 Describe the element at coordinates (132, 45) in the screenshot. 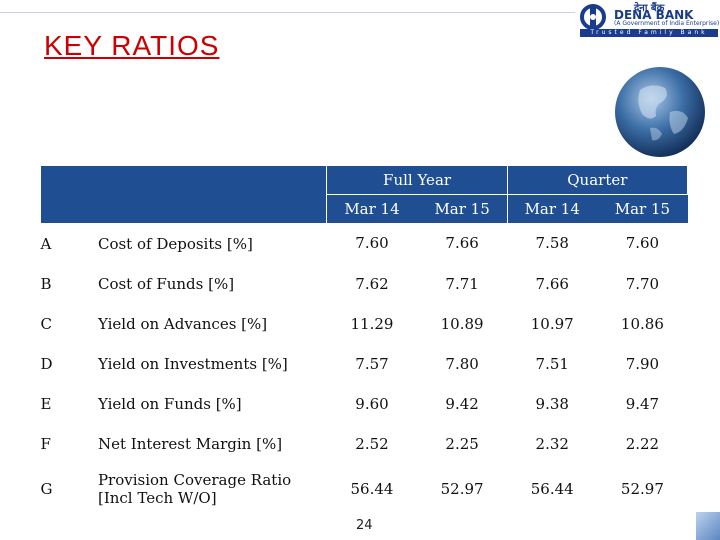

I see `slide-title: KEY RATIOS` at that location.